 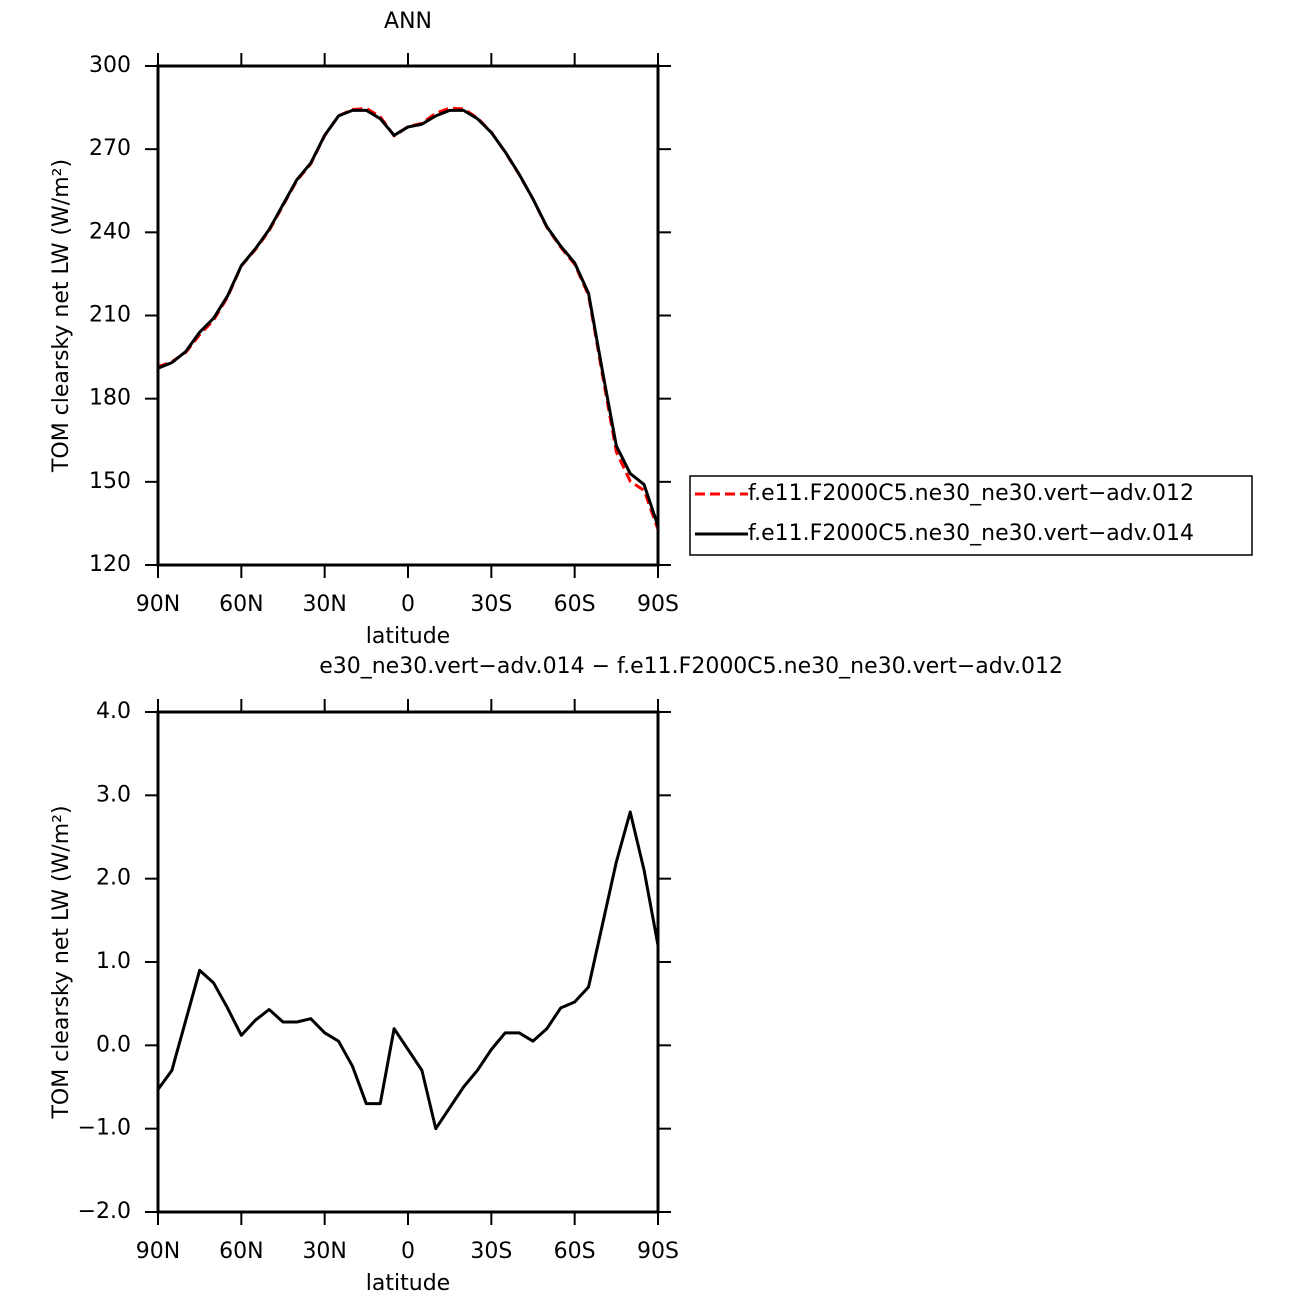 I want to click on y-tick-label: 0.0, so click(x=113, y=1044).